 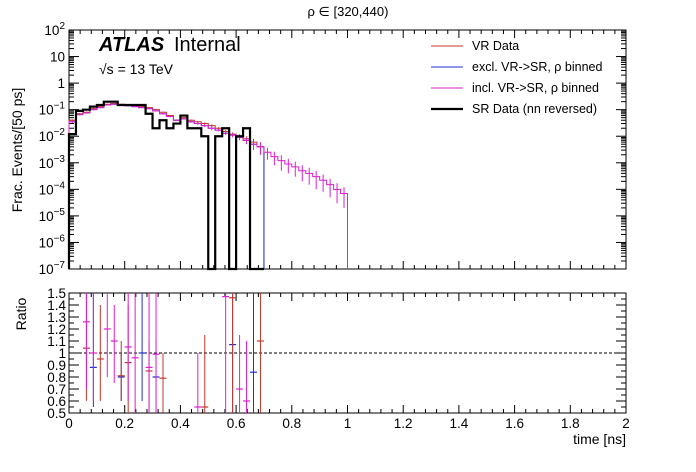 I want to click on main-y-tick-label-exponent: −2, so click(x=60, y=132).